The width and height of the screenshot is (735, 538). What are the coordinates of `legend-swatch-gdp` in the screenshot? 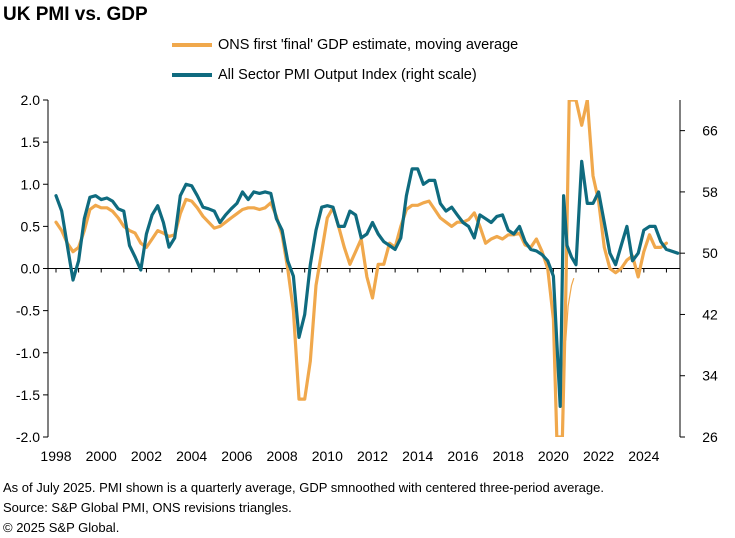 It's located at (192, 45).